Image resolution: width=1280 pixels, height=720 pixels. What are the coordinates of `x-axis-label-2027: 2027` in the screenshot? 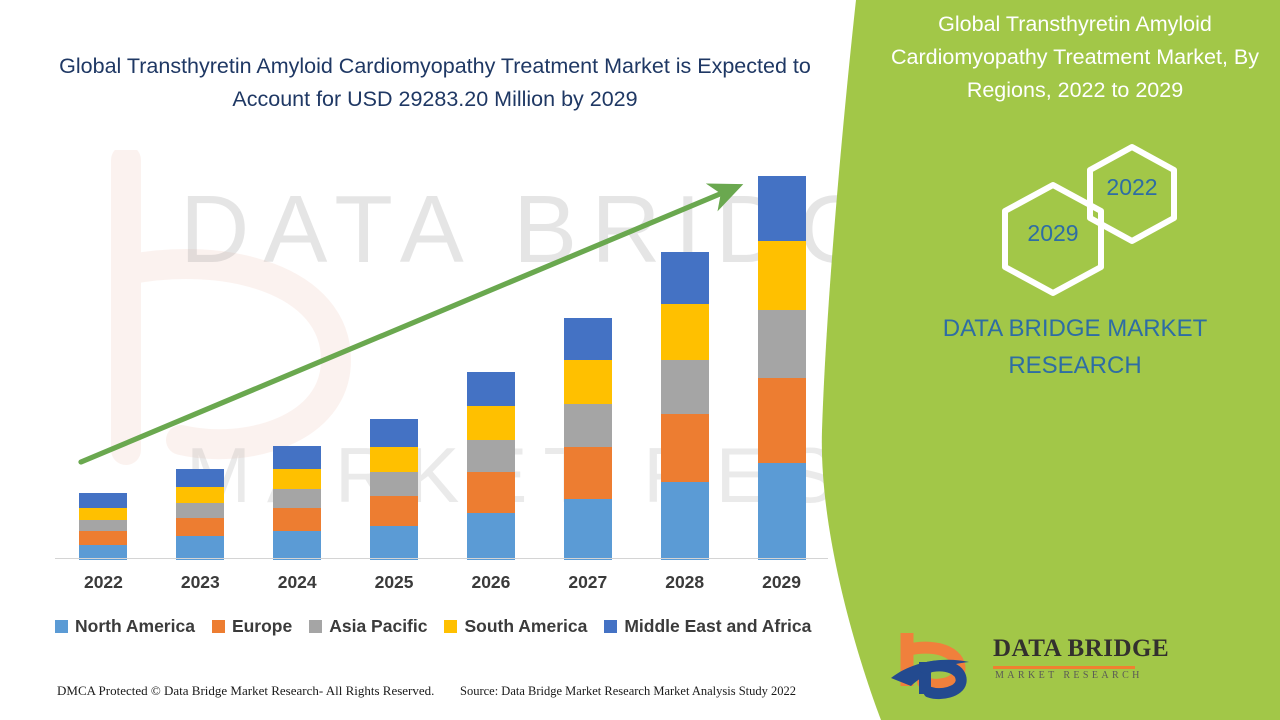 It's located at (588, 582).